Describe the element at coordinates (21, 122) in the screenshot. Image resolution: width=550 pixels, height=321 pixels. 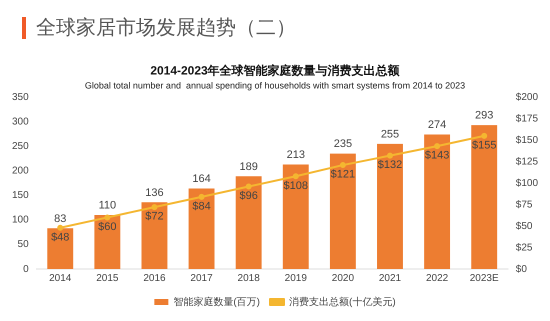
I see `y-tick-label: 300` at that location.